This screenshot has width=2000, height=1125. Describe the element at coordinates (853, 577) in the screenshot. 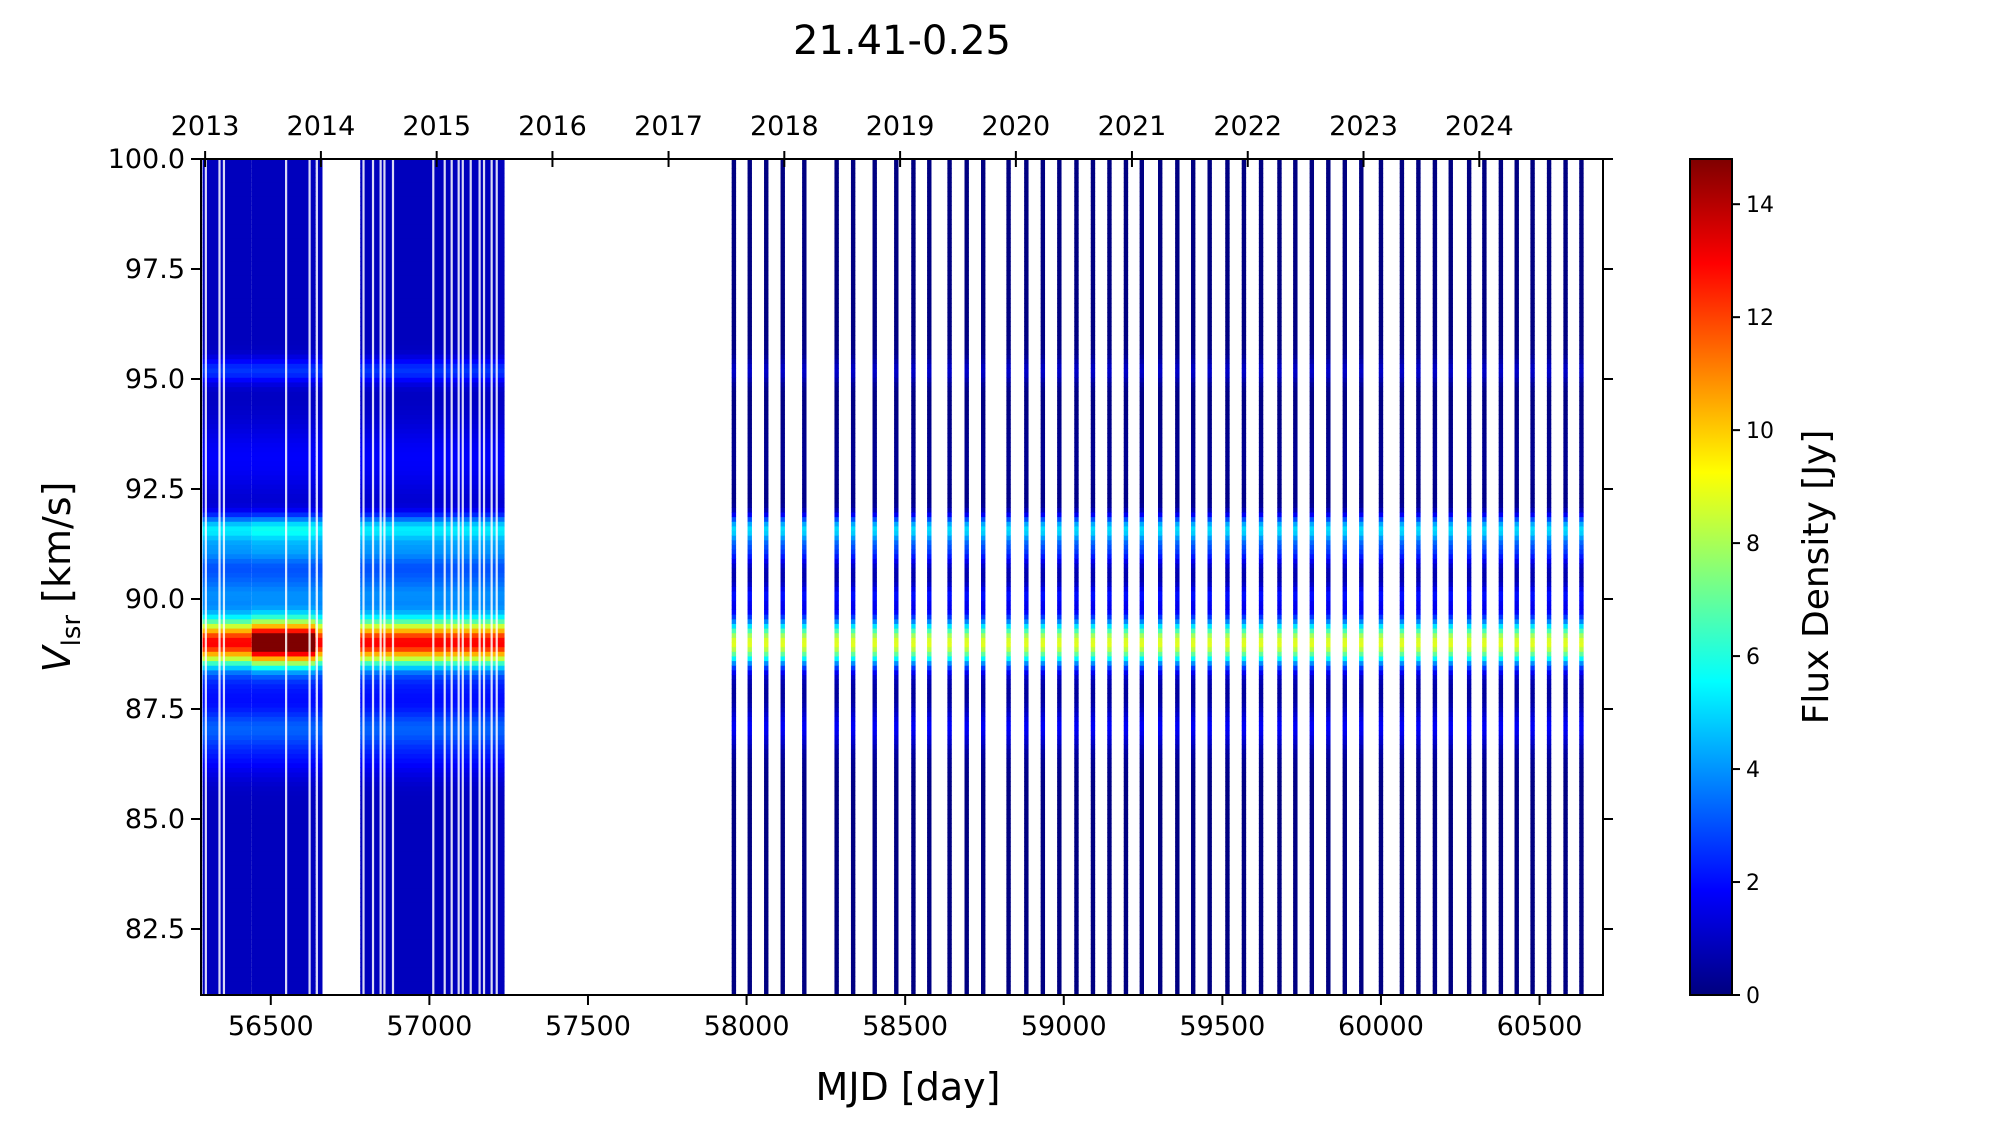

I see `epoch-column` at that location.